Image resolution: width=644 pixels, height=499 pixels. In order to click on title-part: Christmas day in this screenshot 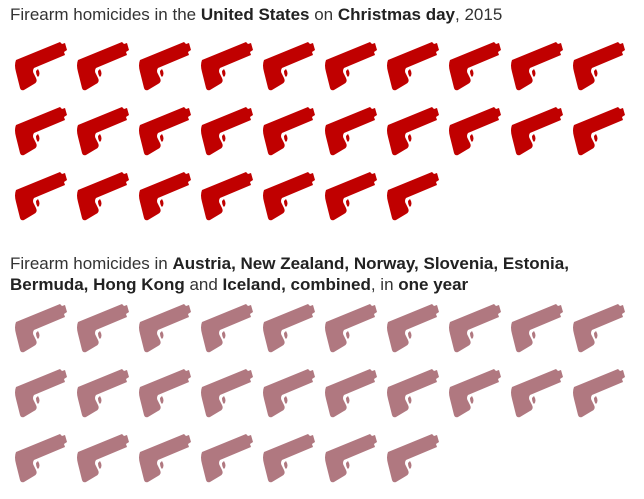, I will do `click(396, 14)`.